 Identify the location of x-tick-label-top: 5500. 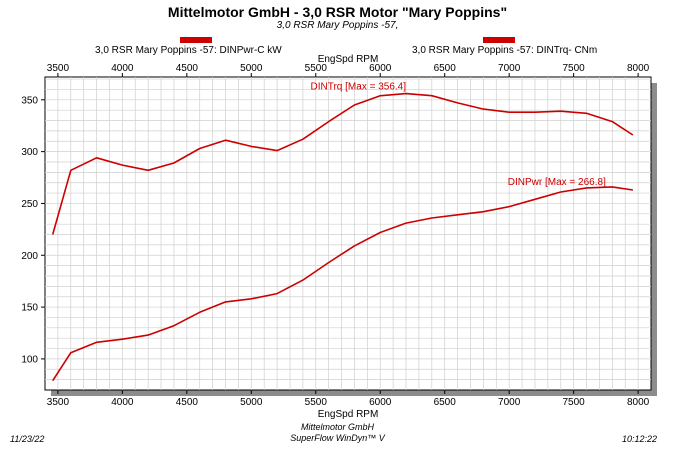
(316, 68).